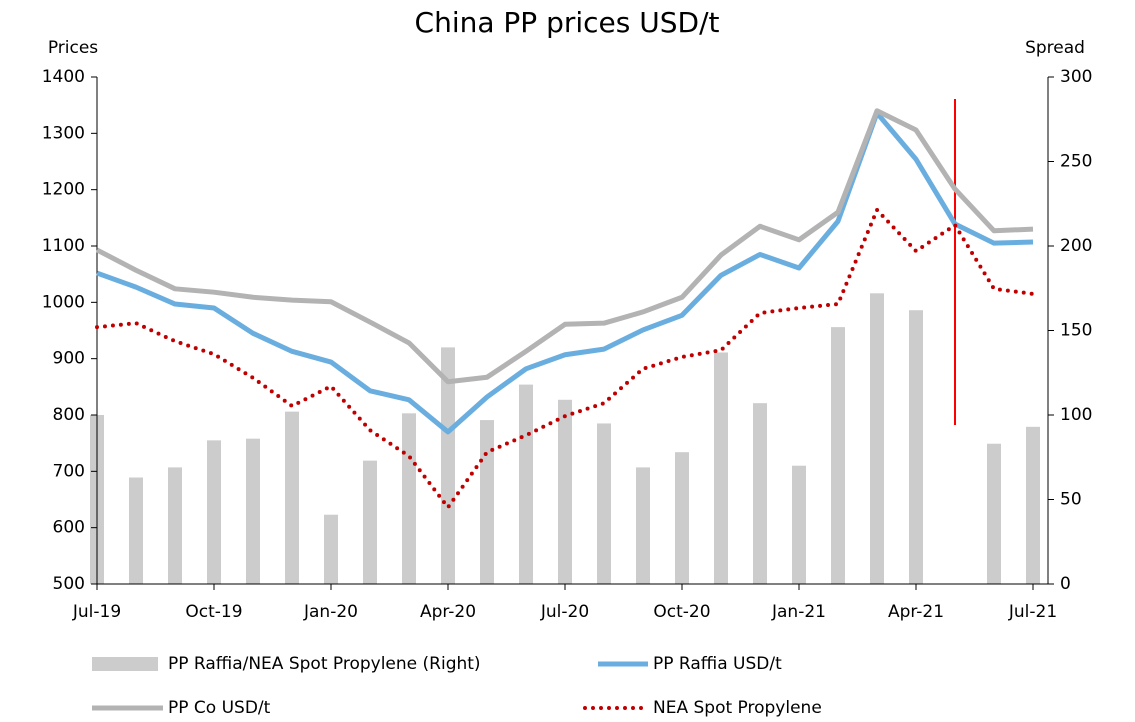  What do you see at coordinates (737, 708) in the screenshot?
I see `legend-label: NEA Spot Propylene` at bounding box center [737, 708].